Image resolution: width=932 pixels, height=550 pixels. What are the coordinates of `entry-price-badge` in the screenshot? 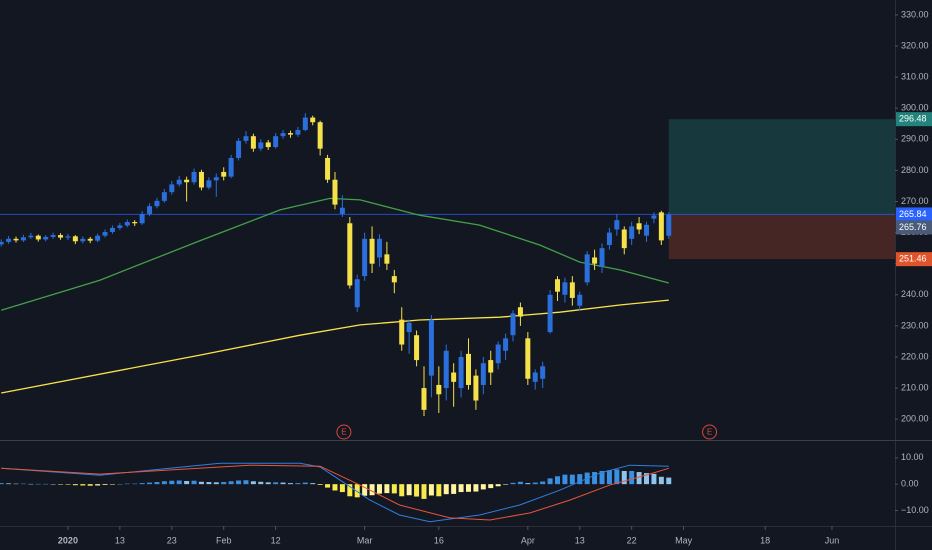 It's located at (914, 214).